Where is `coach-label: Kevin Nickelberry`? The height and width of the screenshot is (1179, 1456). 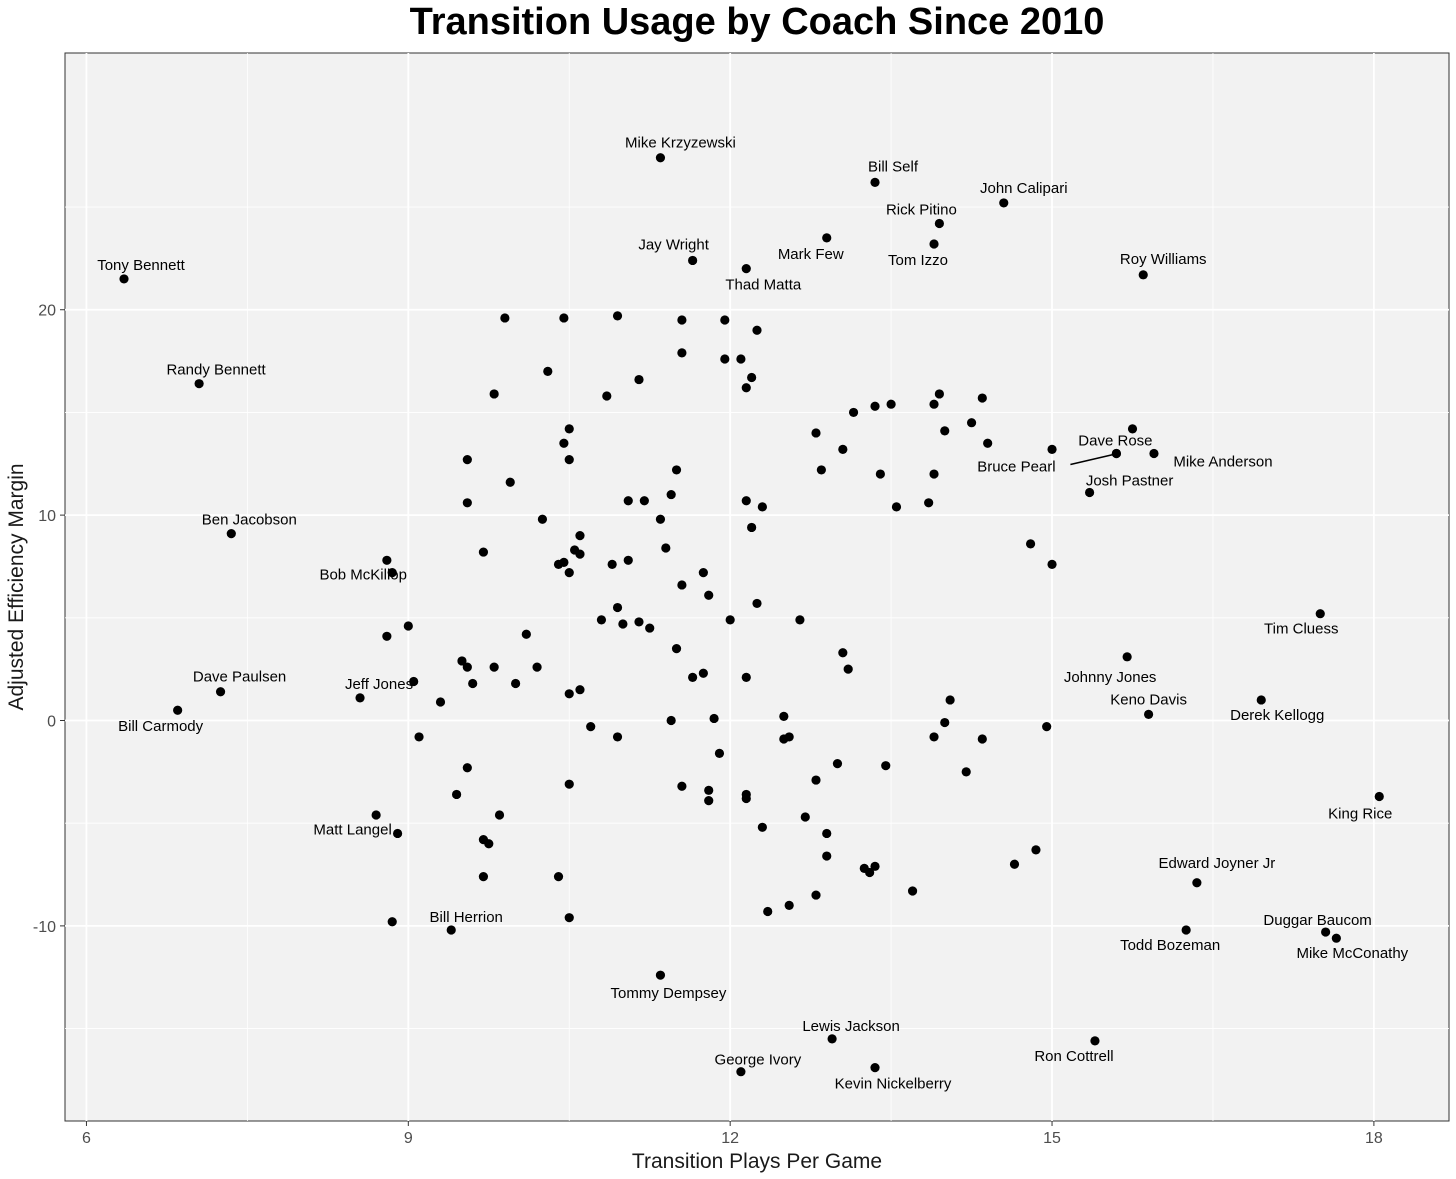
coach-label: Kevin Nickelberry is located at coordinates (893, 1084).